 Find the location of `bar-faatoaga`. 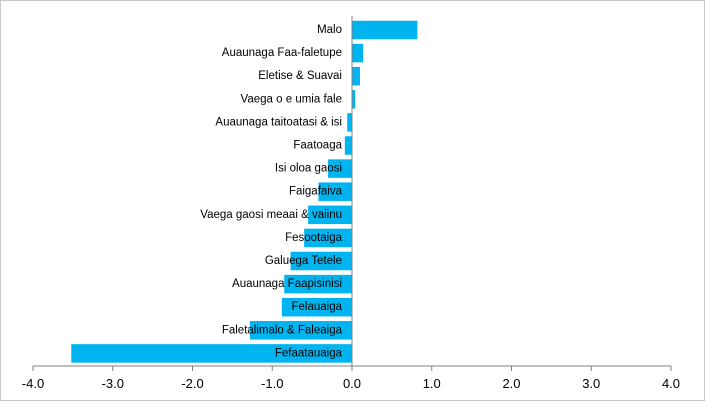

bar-faatoaga is located at coordinates (348, 145).